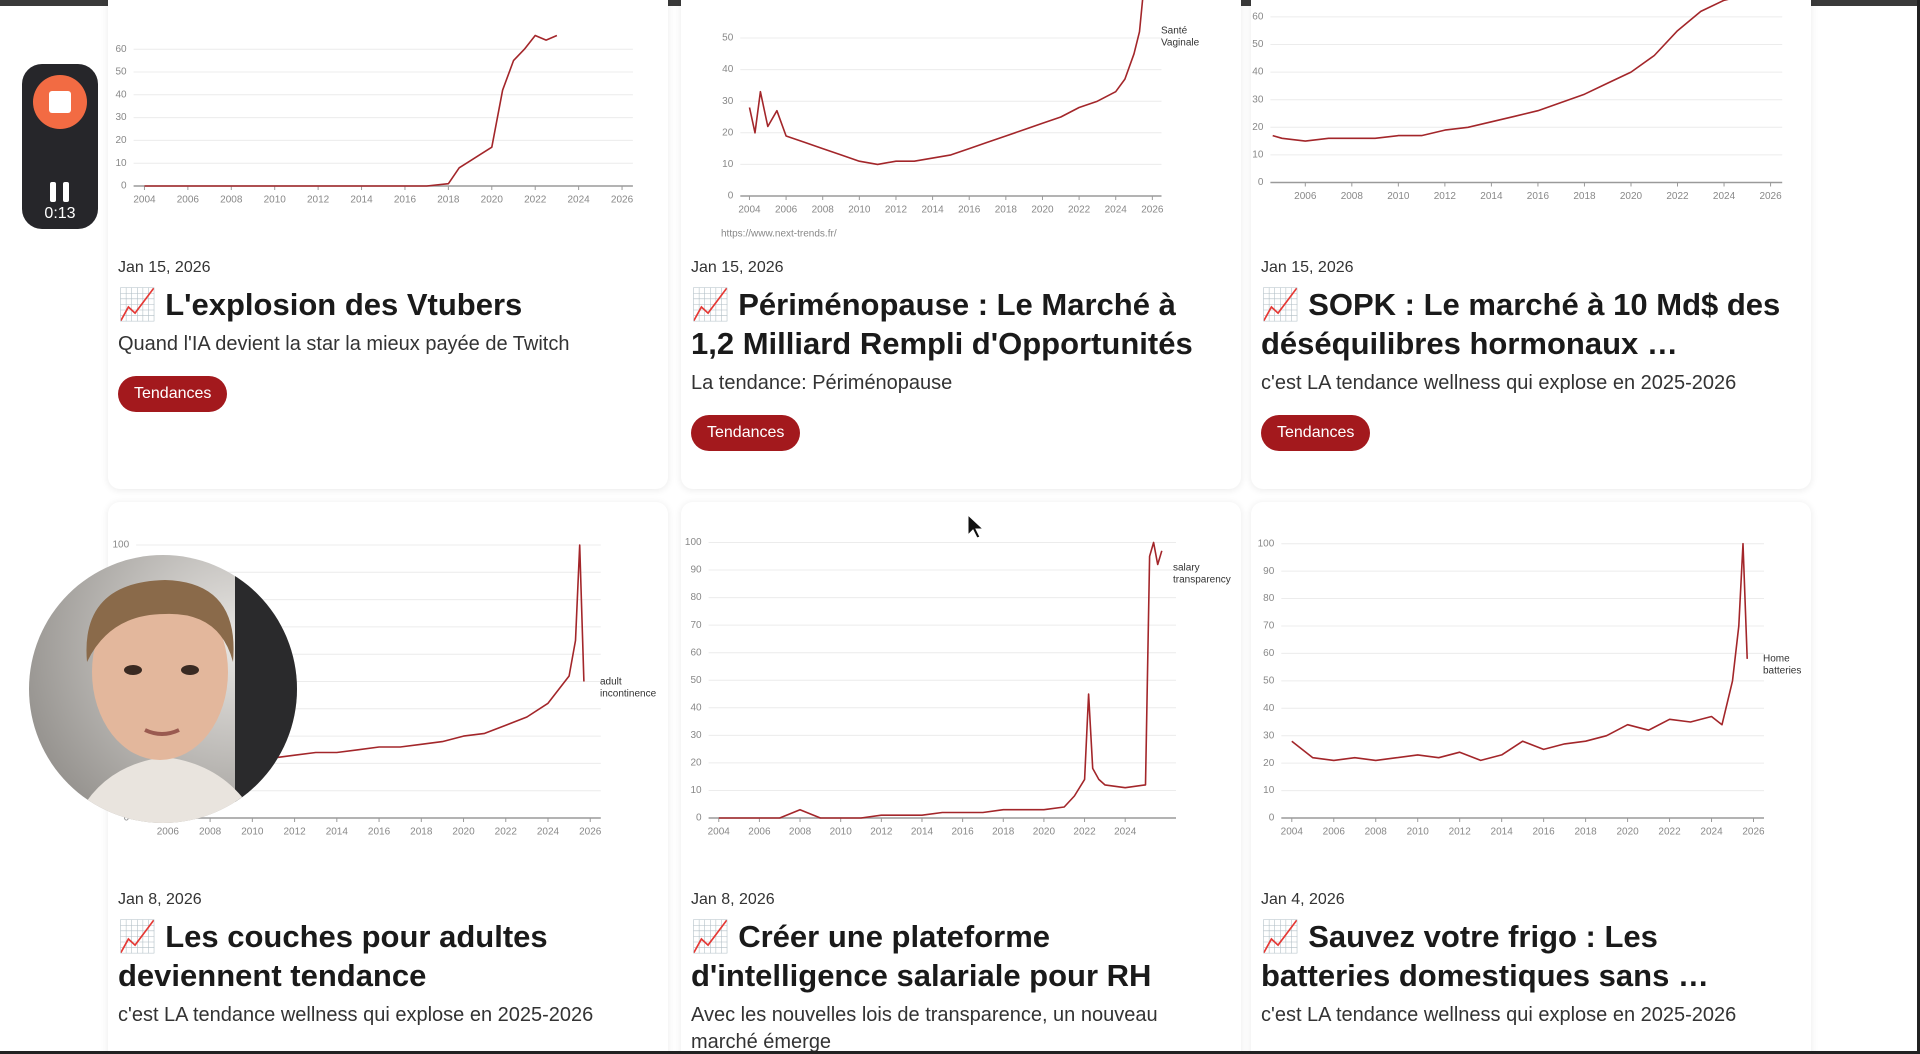 This screenshot has height=1054, width=1920. What do you see at coordinates (976, 526) in the screenshot?
I see `mouse-cursor` at bounding box center [976, 526].